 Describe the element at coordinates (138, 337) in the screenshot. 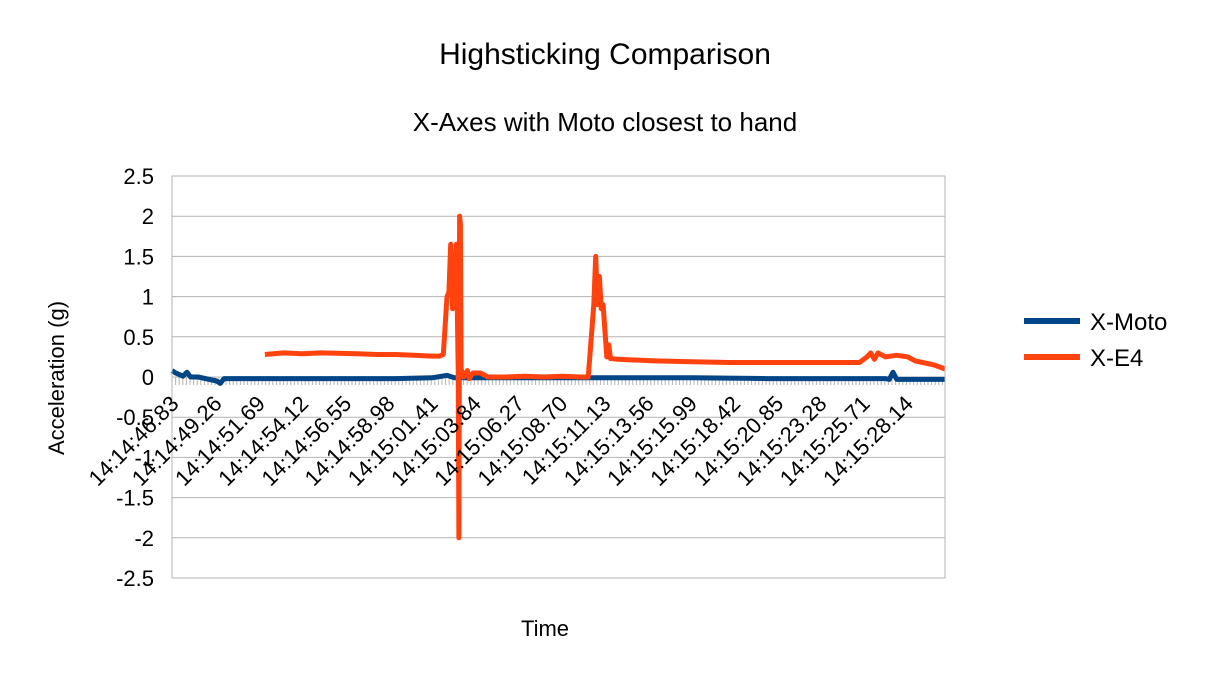

I see `y-tick-label: 0.5` at that location.